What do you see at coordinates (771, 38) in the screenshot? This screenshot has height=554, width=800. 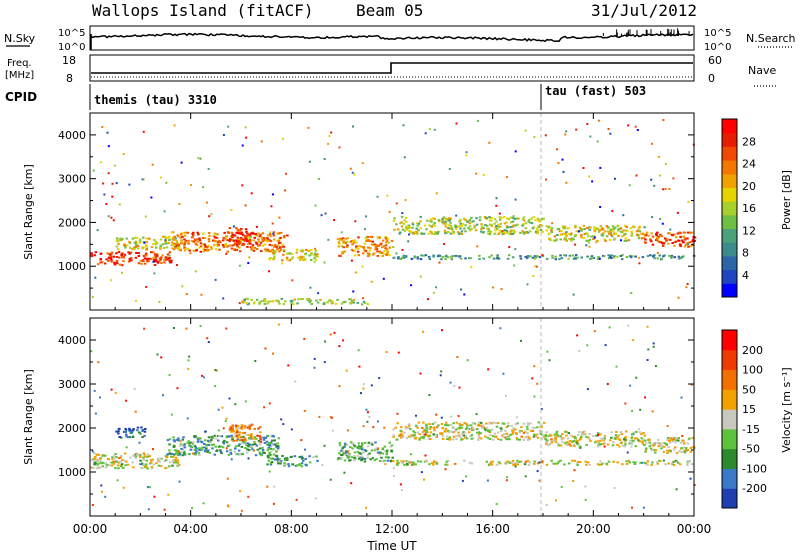 I see `nsearch-label: N.Search` at bounding box center [771, 38].